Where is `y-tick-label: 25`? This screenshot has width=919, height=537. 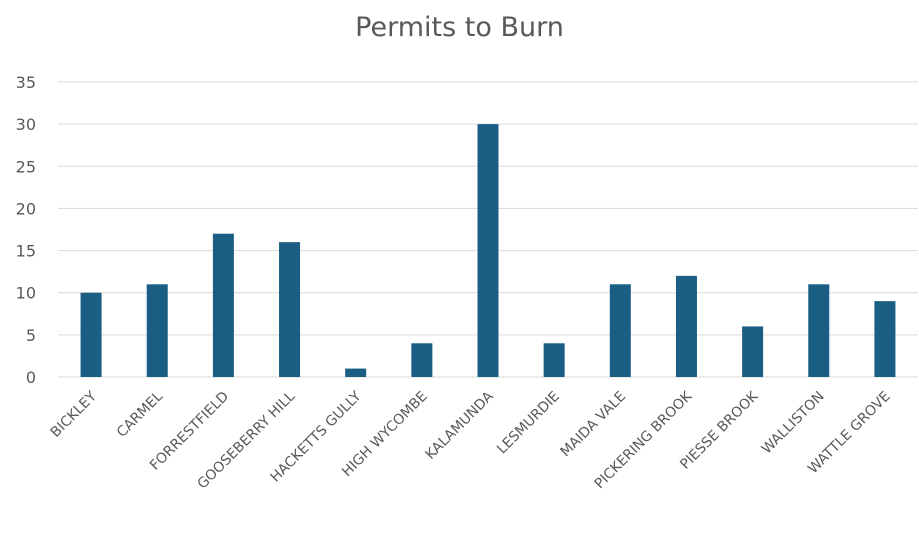
y-tick-label: 25 is located at coordinates (26, 166).